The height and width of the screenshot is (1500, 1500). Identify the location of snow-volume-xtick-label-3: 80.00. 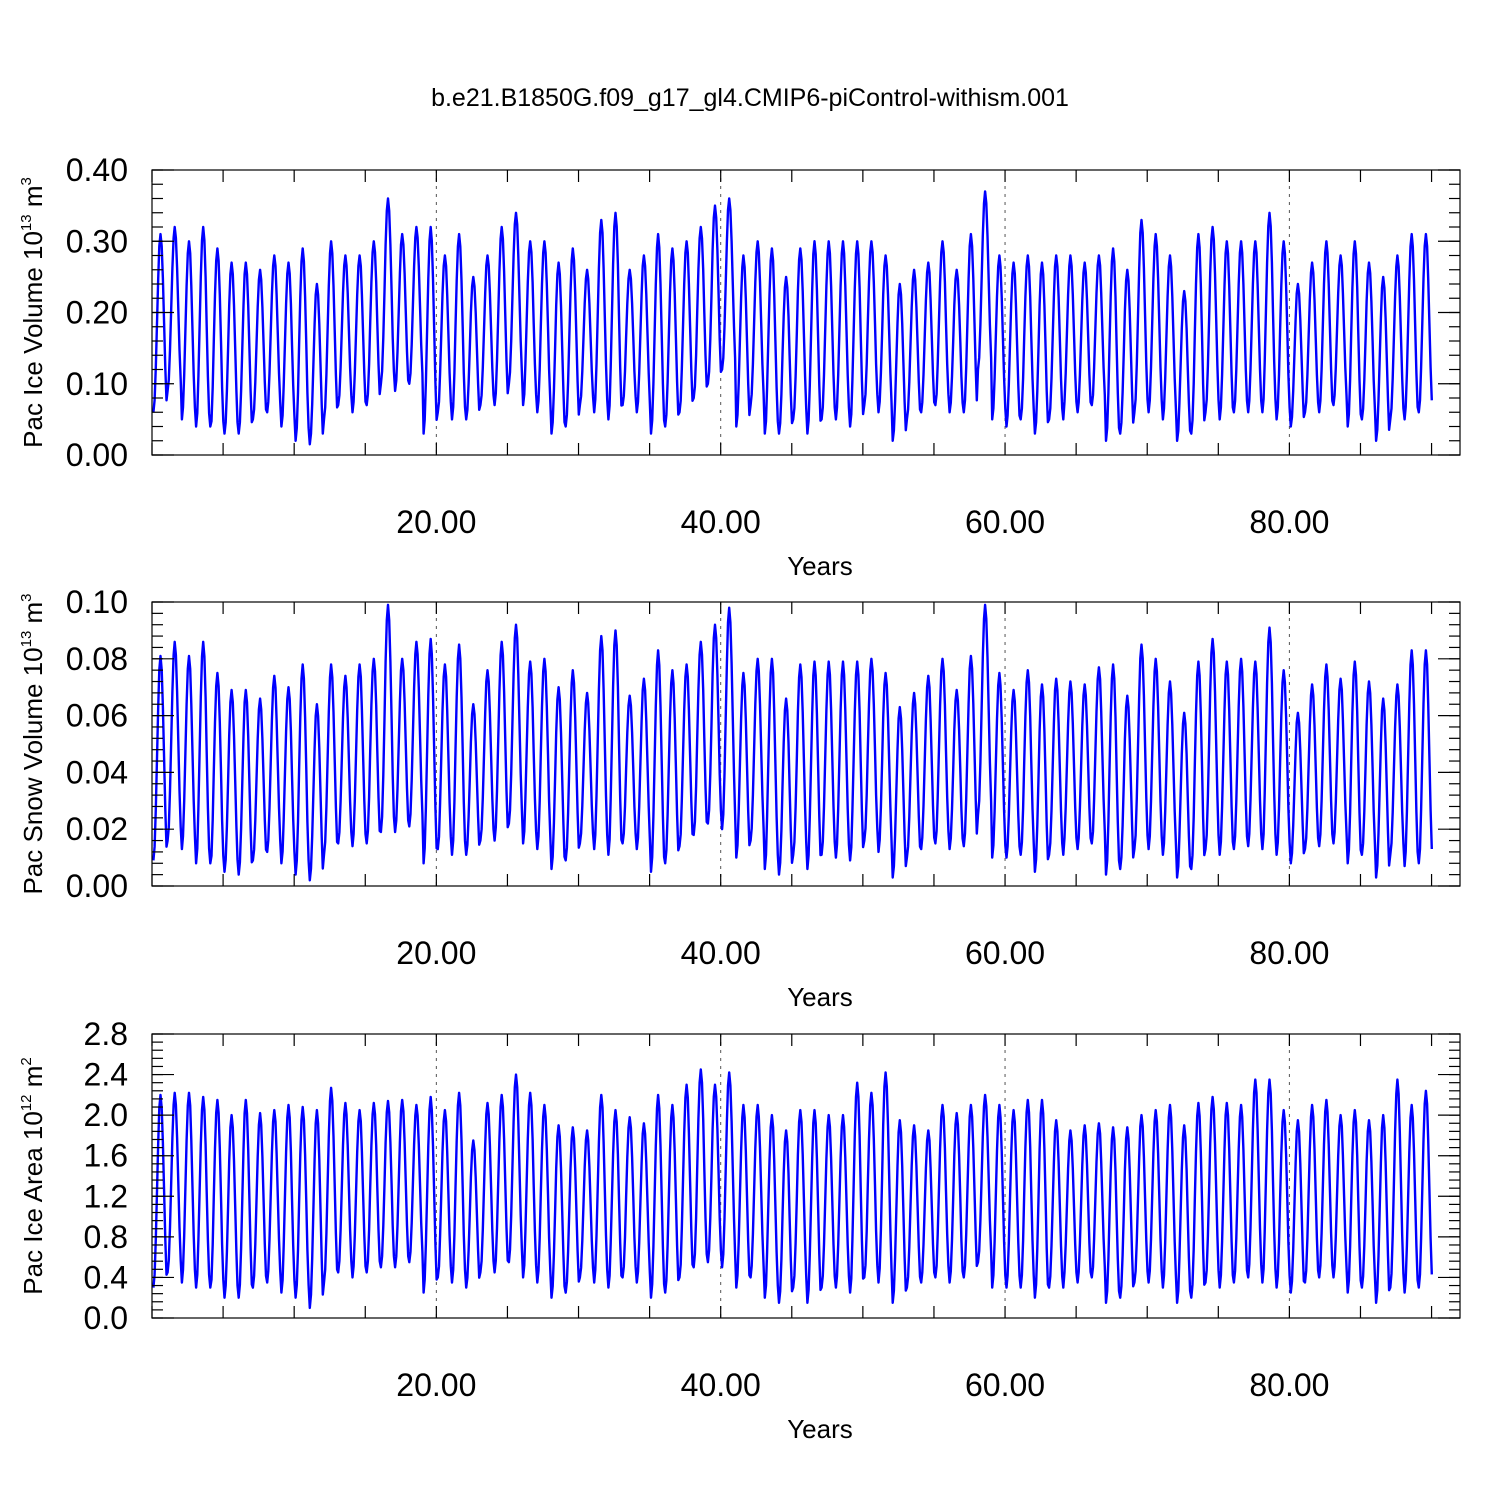
(1289, 953).